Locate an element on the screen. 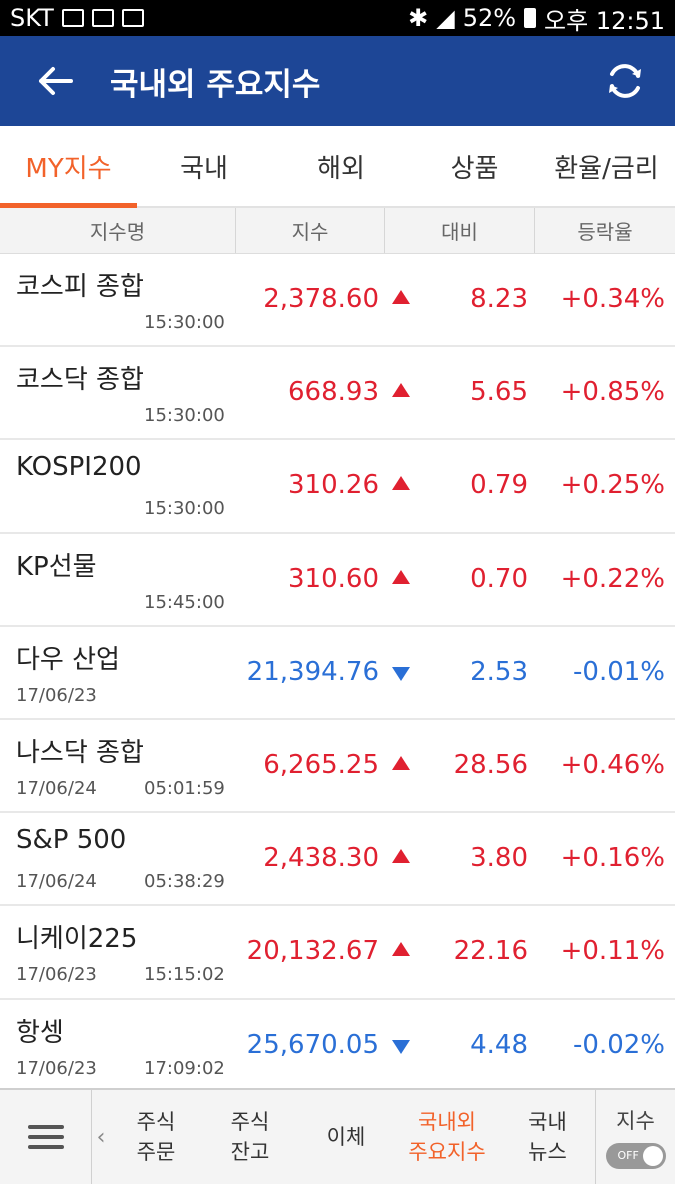 This screenshot has height=1188, width=675. table-row: 다우 산업 17/06/23 21,394.76 2.53 -0.01% is located at coordinates (337, 673).